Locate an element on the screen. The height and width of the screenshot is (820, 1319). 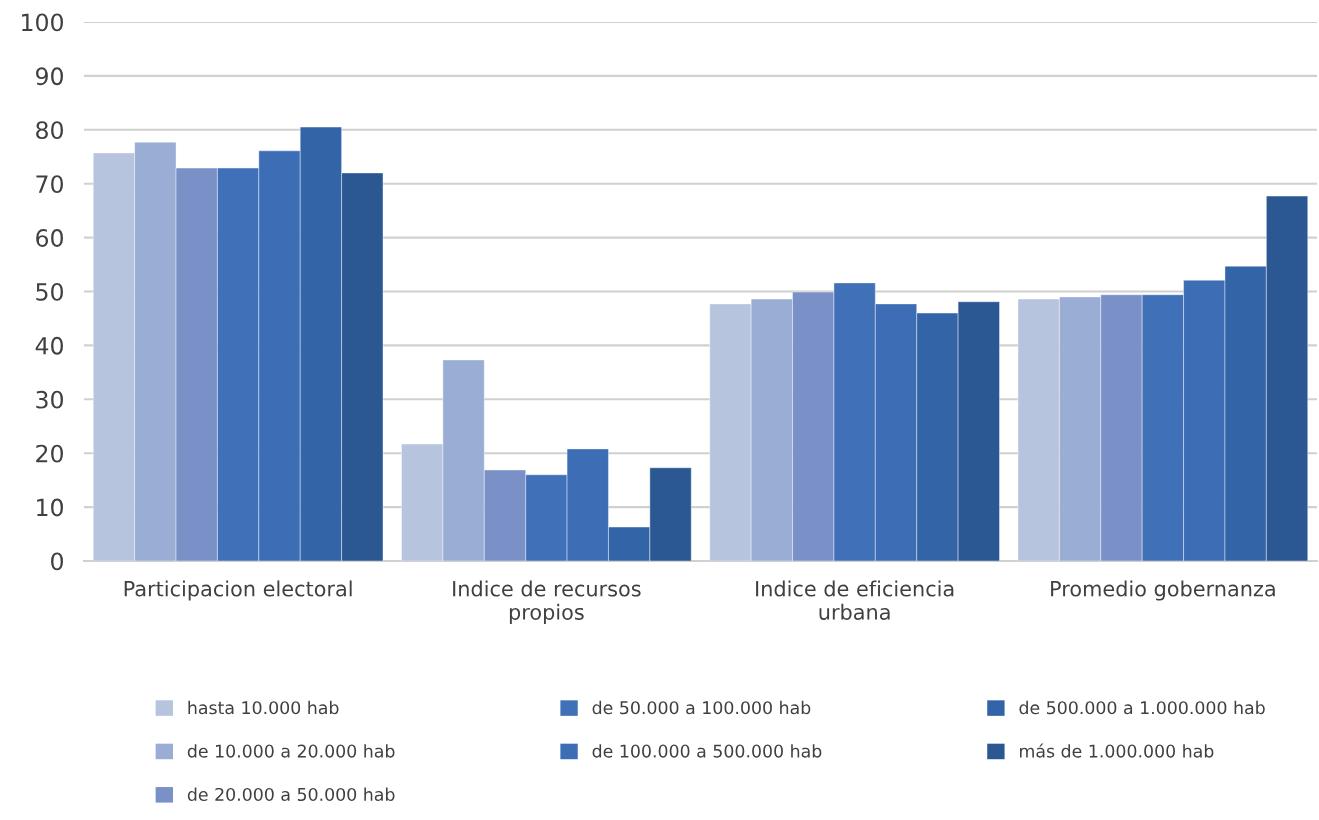
y-tick-label: 100 is located at coordinates (42, 22).